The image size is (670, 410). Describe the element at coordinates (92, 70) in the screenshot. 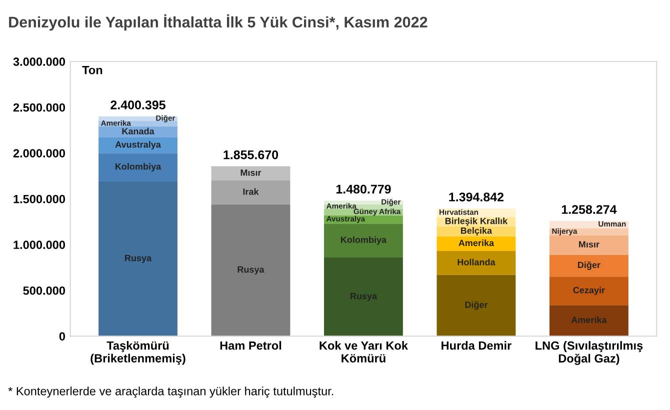

I see `y-axis-title: Ton` at that location.